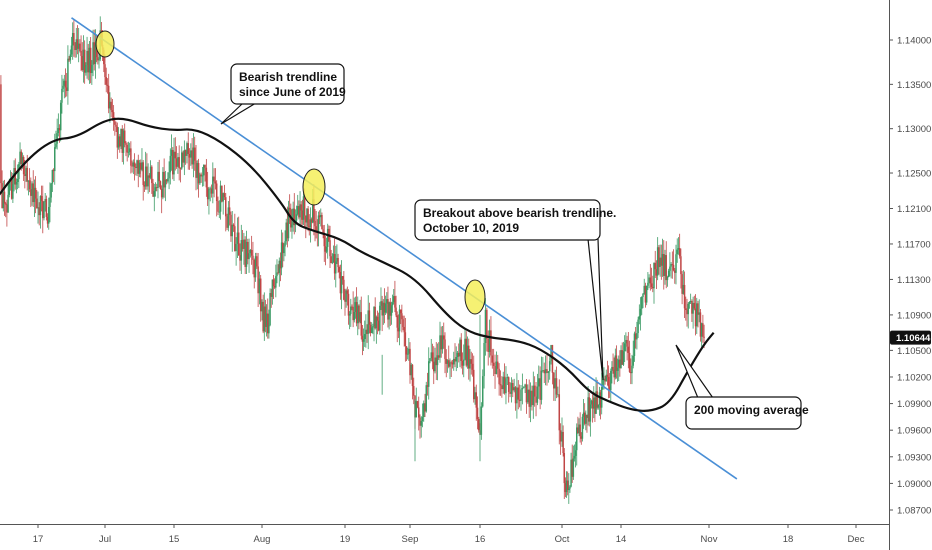 The image size is (932, 550). What do you see at coordinates (788, 539) in the screenshot?
I see `time-tick-label: 18` at bounding box center [788, 539].